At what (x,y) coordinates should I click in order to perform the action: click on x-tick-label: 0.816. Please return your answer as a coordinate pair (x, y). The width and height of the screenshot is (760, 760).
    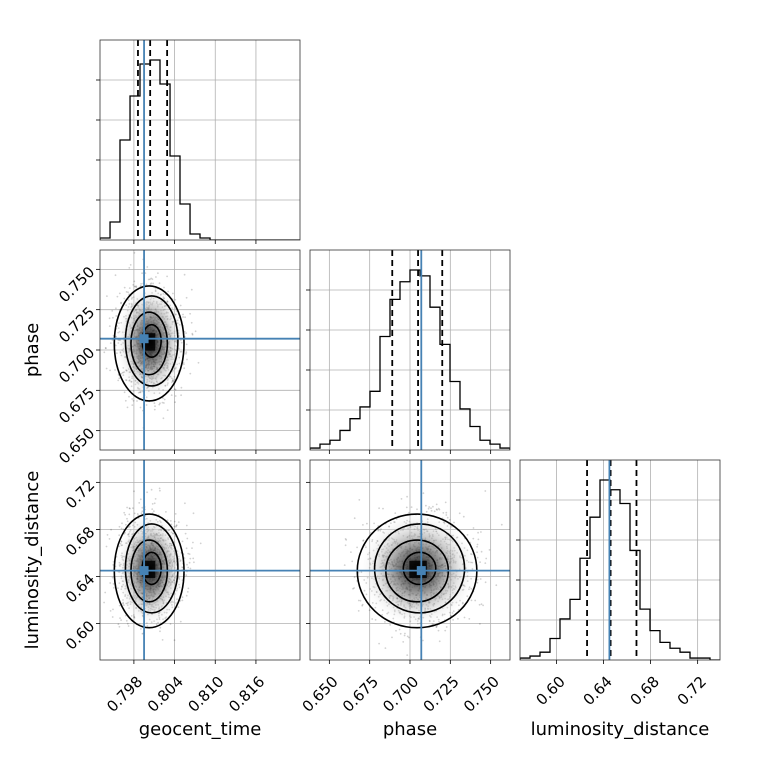
    Looking at the image, I should click on (246, 694).